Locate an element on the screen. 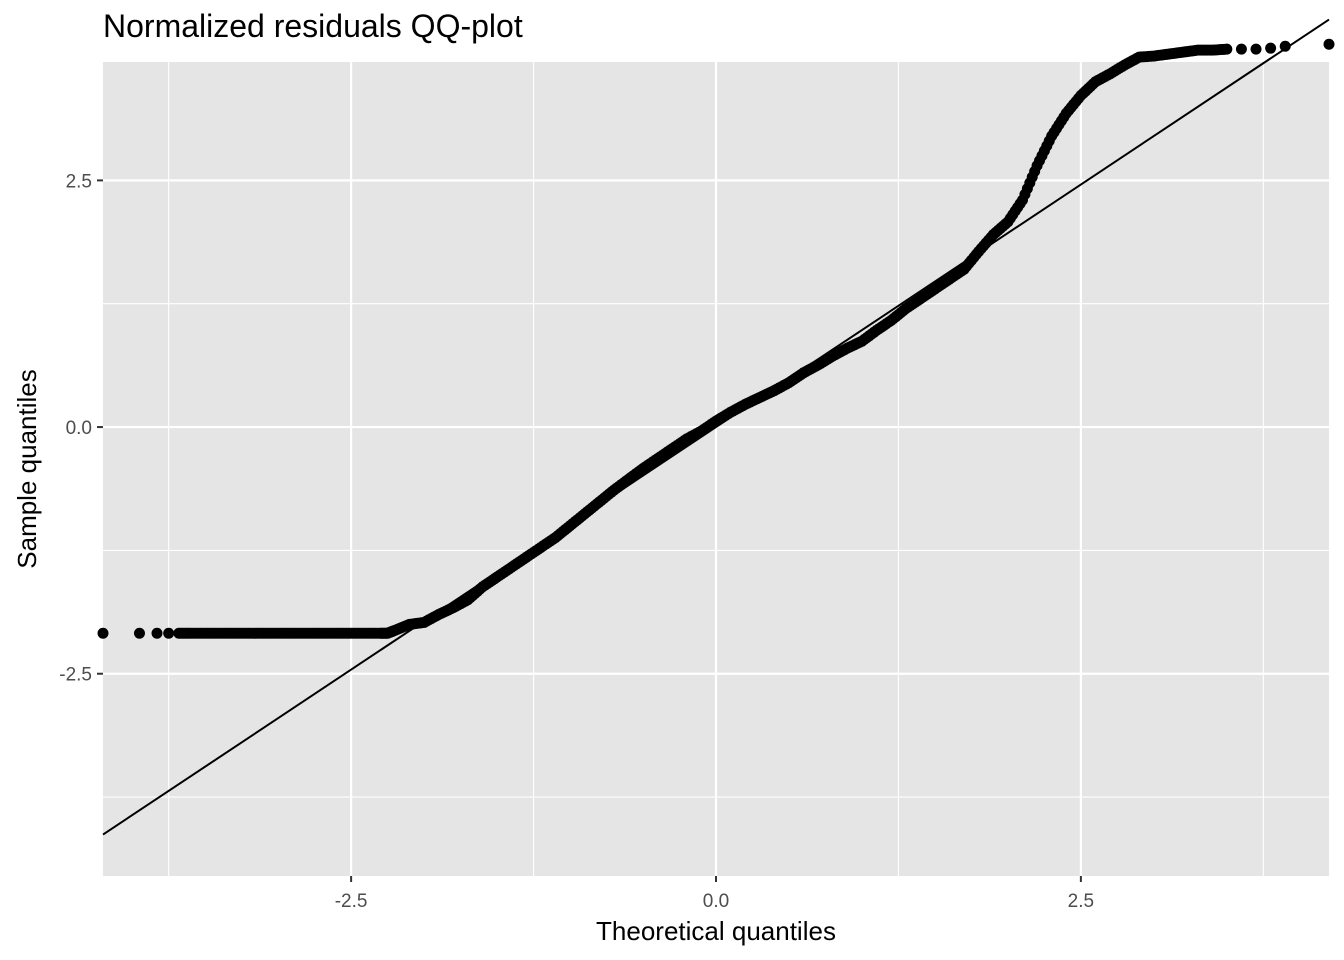 Image resolution: width=1344 pixels, height=960 pixels. x-axis-title: Theoretical quantiles is located at coordinates (716, 931).